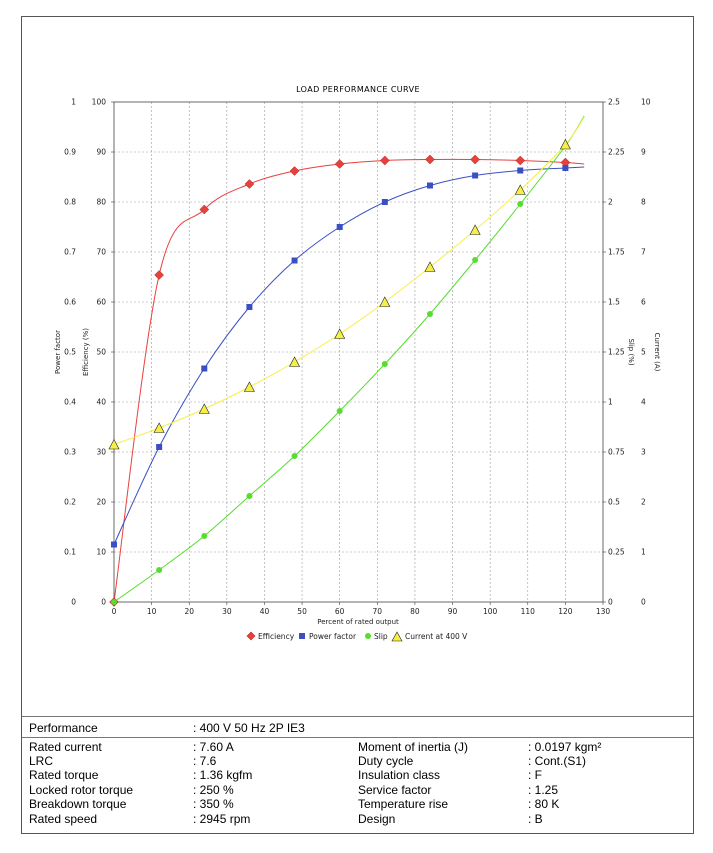 The height and width of the screenshot is (853, 713). I want to click on x-tick-label: 100, so click(490, 611).